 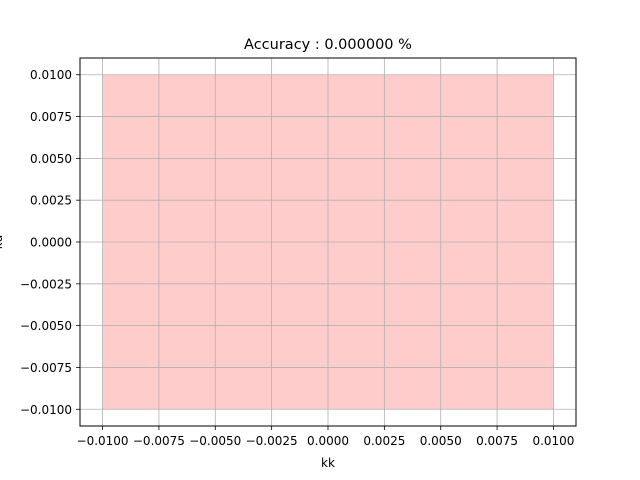 What do you see at coordinates (553, 441) in the screenshot?
I see `x-tick-label-8: 0.0100` at bounding box center [553, 441].